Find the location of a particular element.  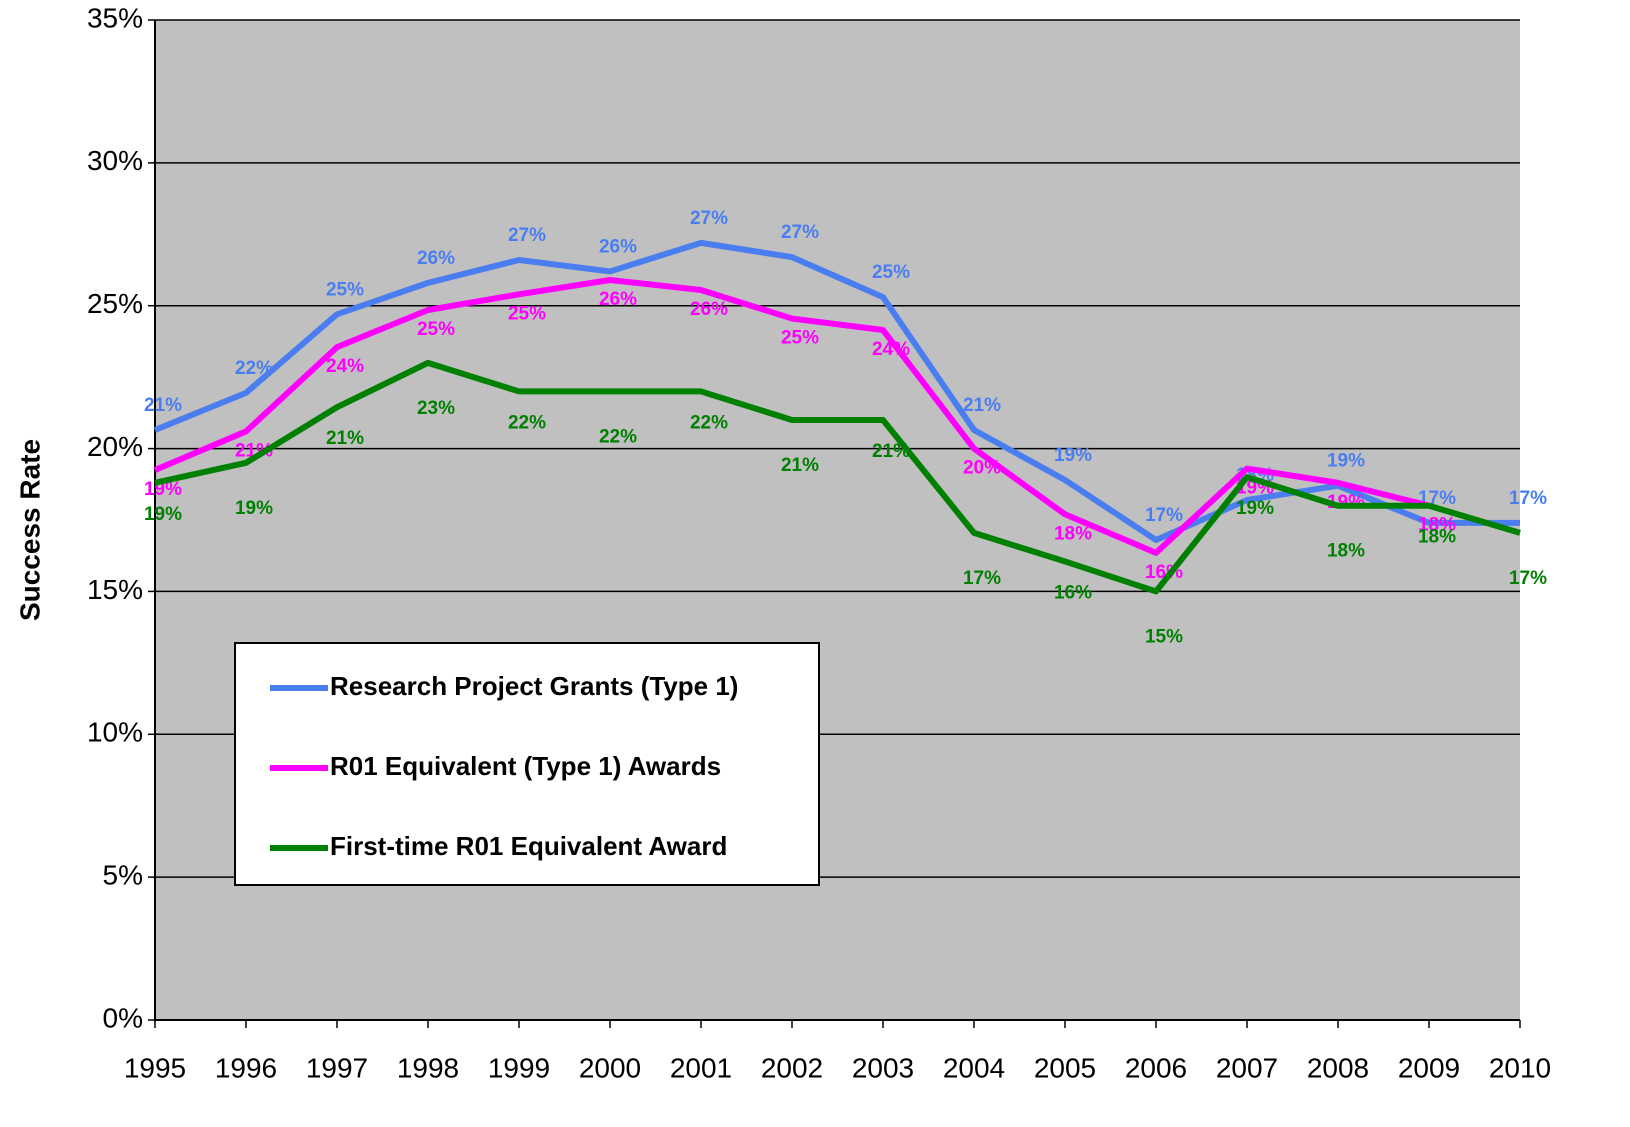

y-tick-label: 0% is located at coordinates (123, 1017).